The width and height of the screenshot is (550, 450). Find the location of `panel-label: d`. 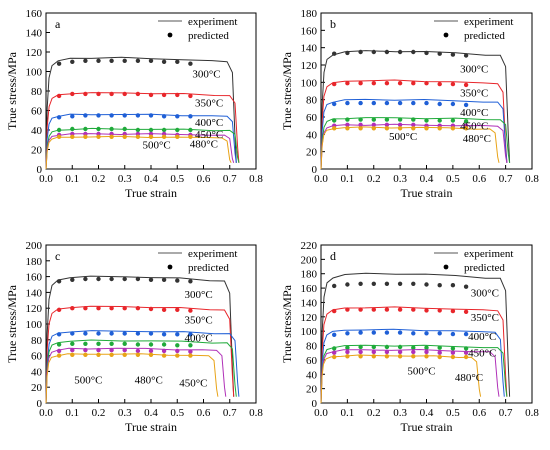

panel-label: d is located at coordinates (333, 256).